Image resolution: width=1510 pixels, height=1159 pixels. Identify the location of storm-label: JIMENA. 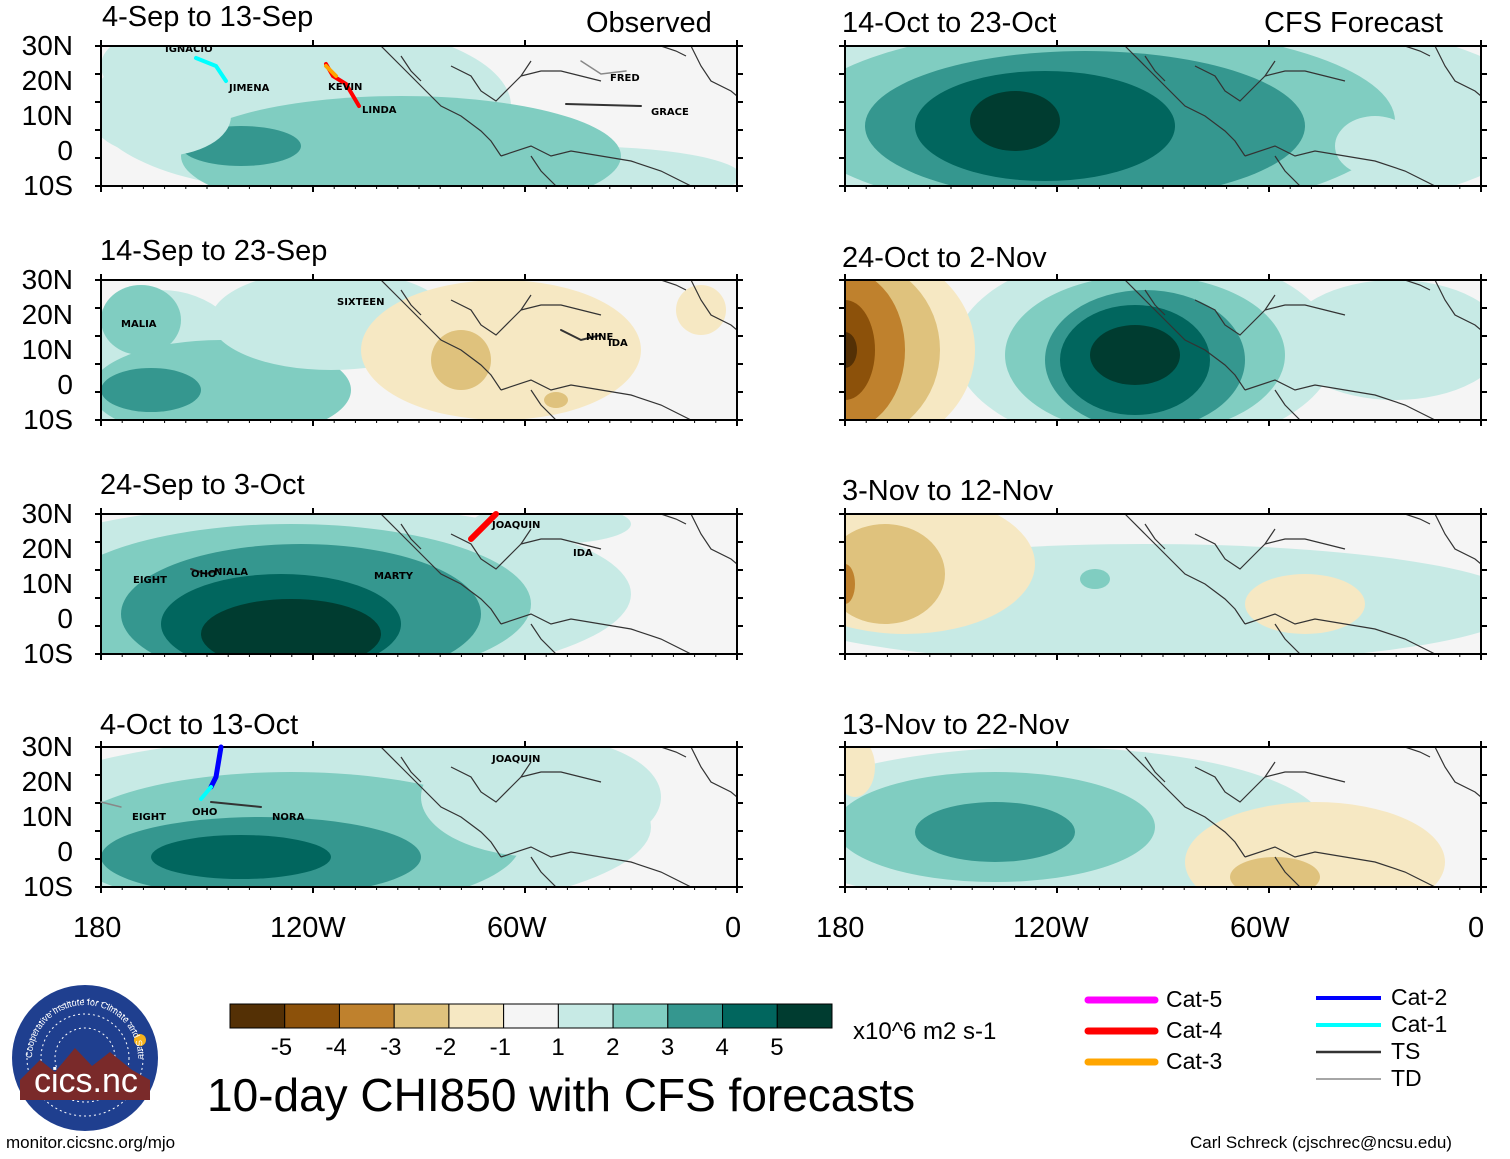
(249, 88).